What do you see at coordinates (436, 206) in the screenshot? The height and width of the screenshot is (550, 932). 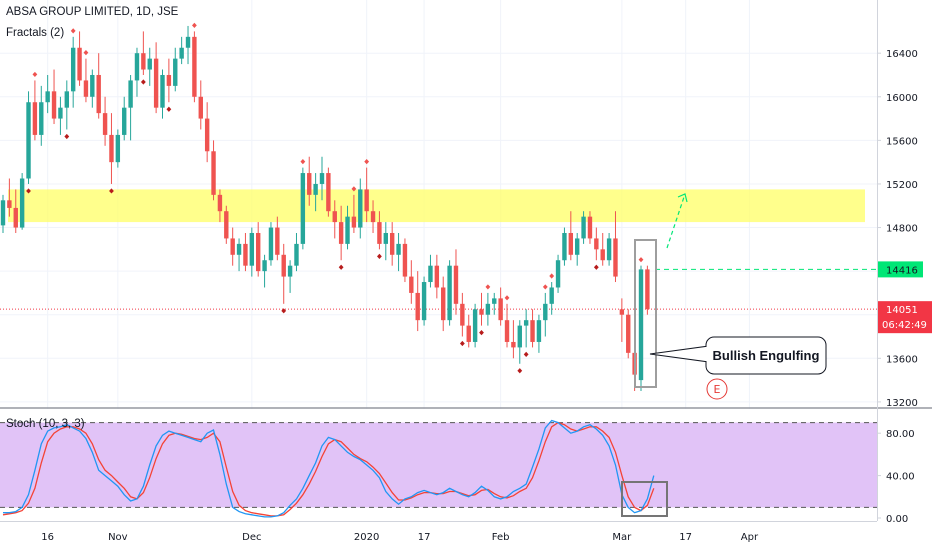 I see `support-zone-rectangle` at bounding box center [436, 206].